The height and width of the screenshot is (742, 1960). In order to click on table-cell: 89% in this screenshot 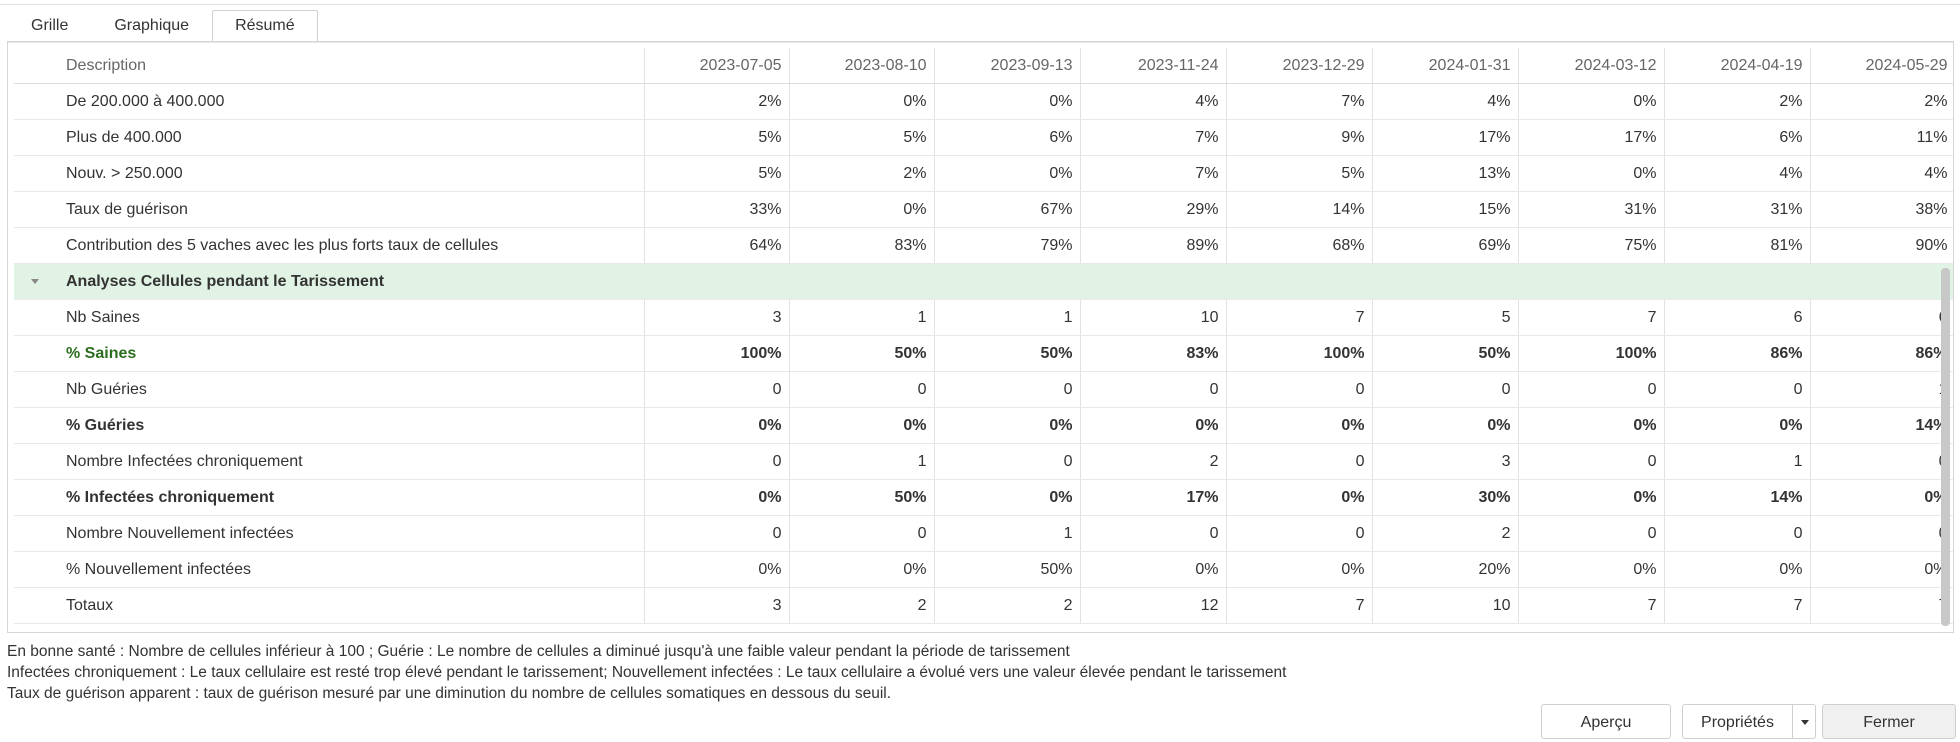, I will do `click(1153, 245)`.